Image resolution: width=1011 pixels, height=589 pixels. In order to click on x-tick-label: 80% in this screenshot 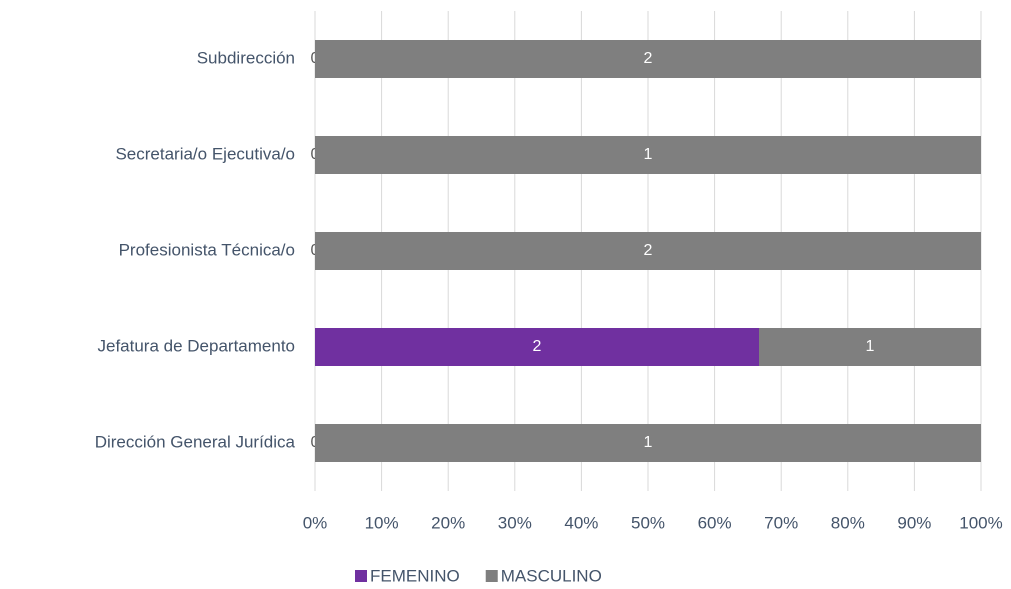, I will do `click(848, 522)`.